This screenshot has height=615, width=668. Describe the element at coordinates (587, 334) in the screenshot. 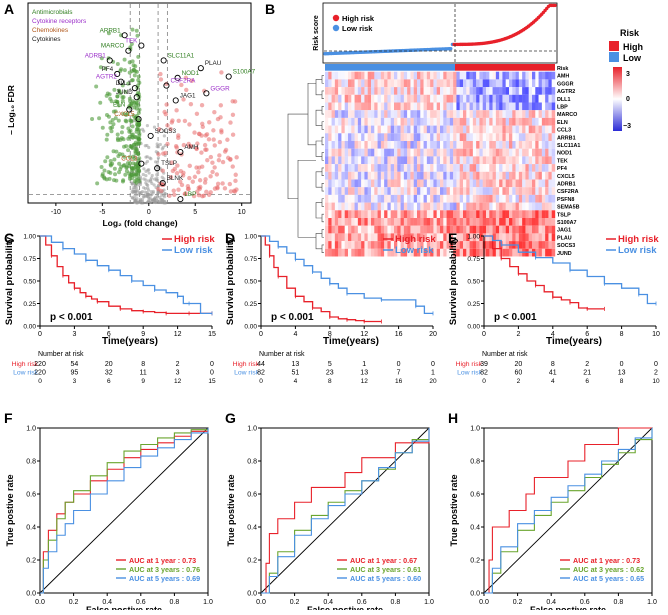

I see `x-tick-label: 6` at that location.